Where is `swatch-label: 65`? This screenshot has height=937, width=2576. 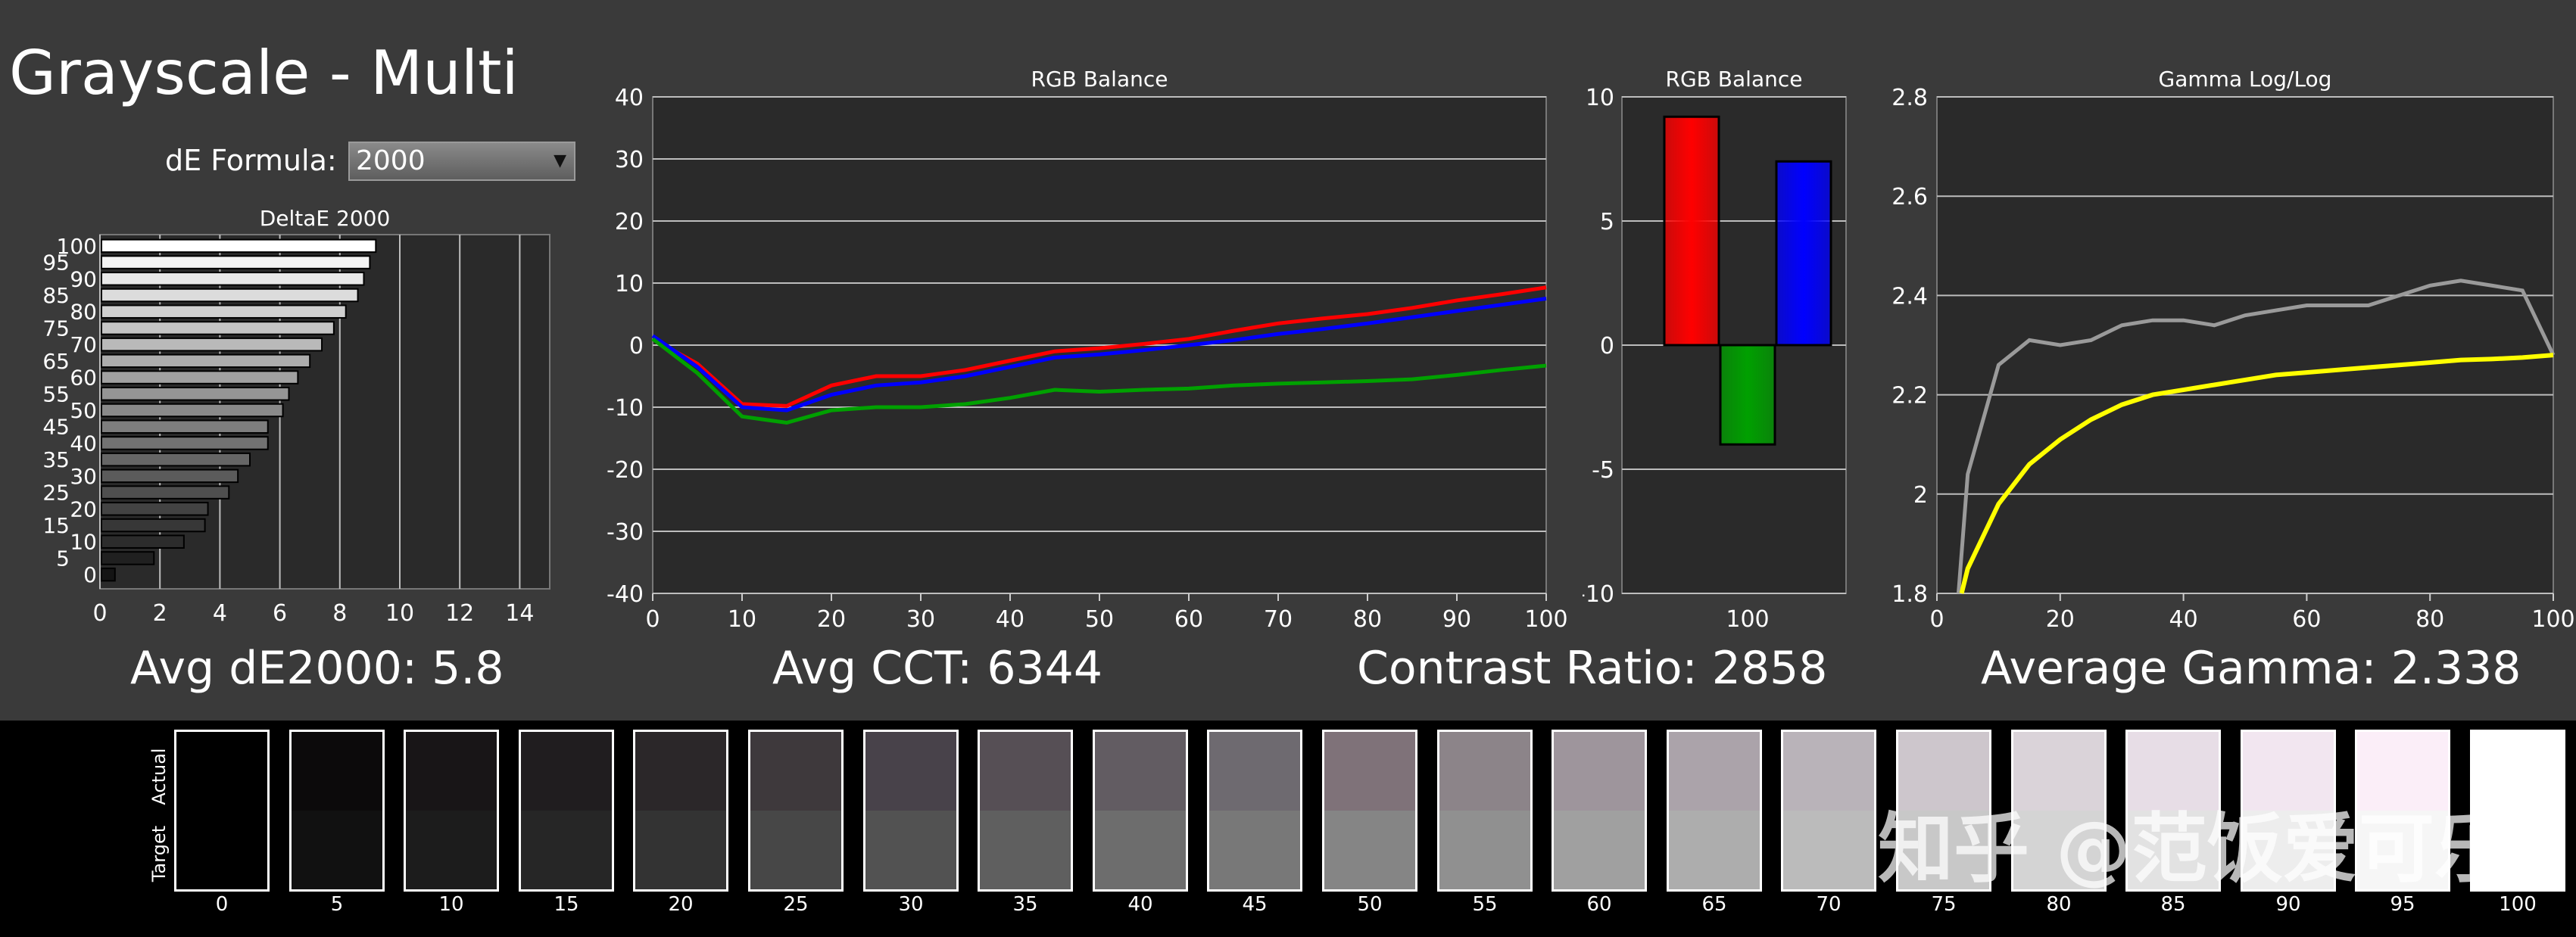
swatch-label: 65 is located at coordinates (1714, 905).